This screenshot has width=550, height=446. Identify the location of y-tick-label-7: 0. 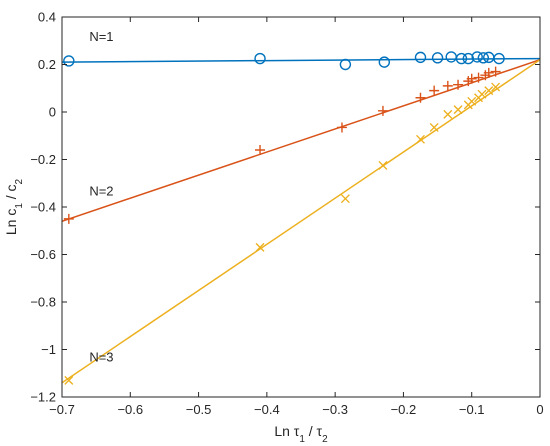
(52, 112).